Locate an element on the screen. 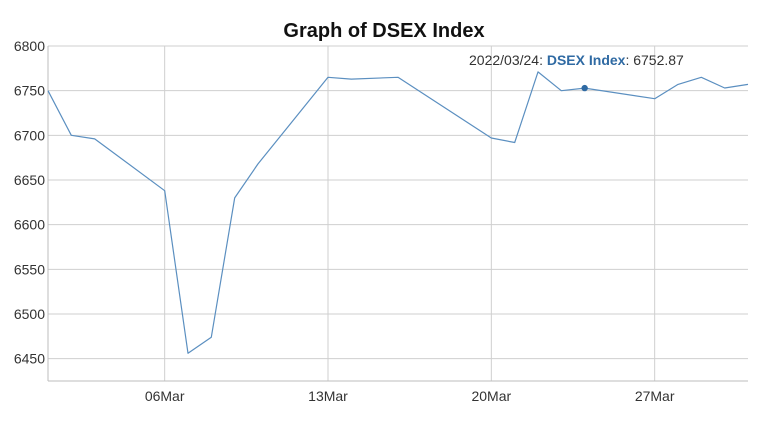  x-tick-label: 27Mar is located at coordinates (655, 396).